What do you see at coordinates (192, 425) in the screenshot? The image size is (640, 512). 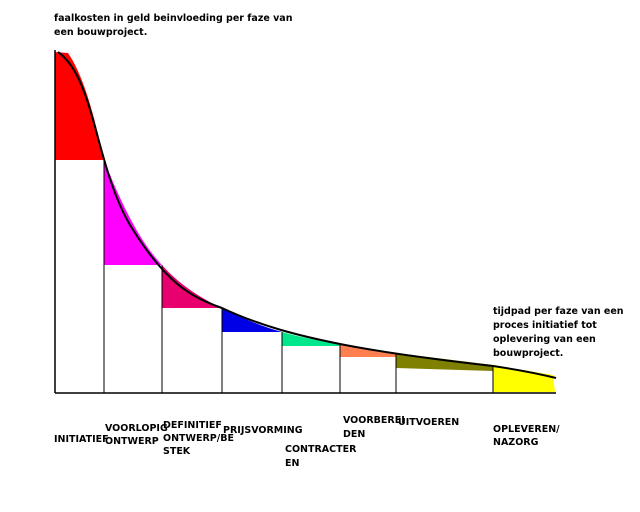 I see `phase-label-definitief-line-1: DEFINITIEF` at bounding box center [192, 425].